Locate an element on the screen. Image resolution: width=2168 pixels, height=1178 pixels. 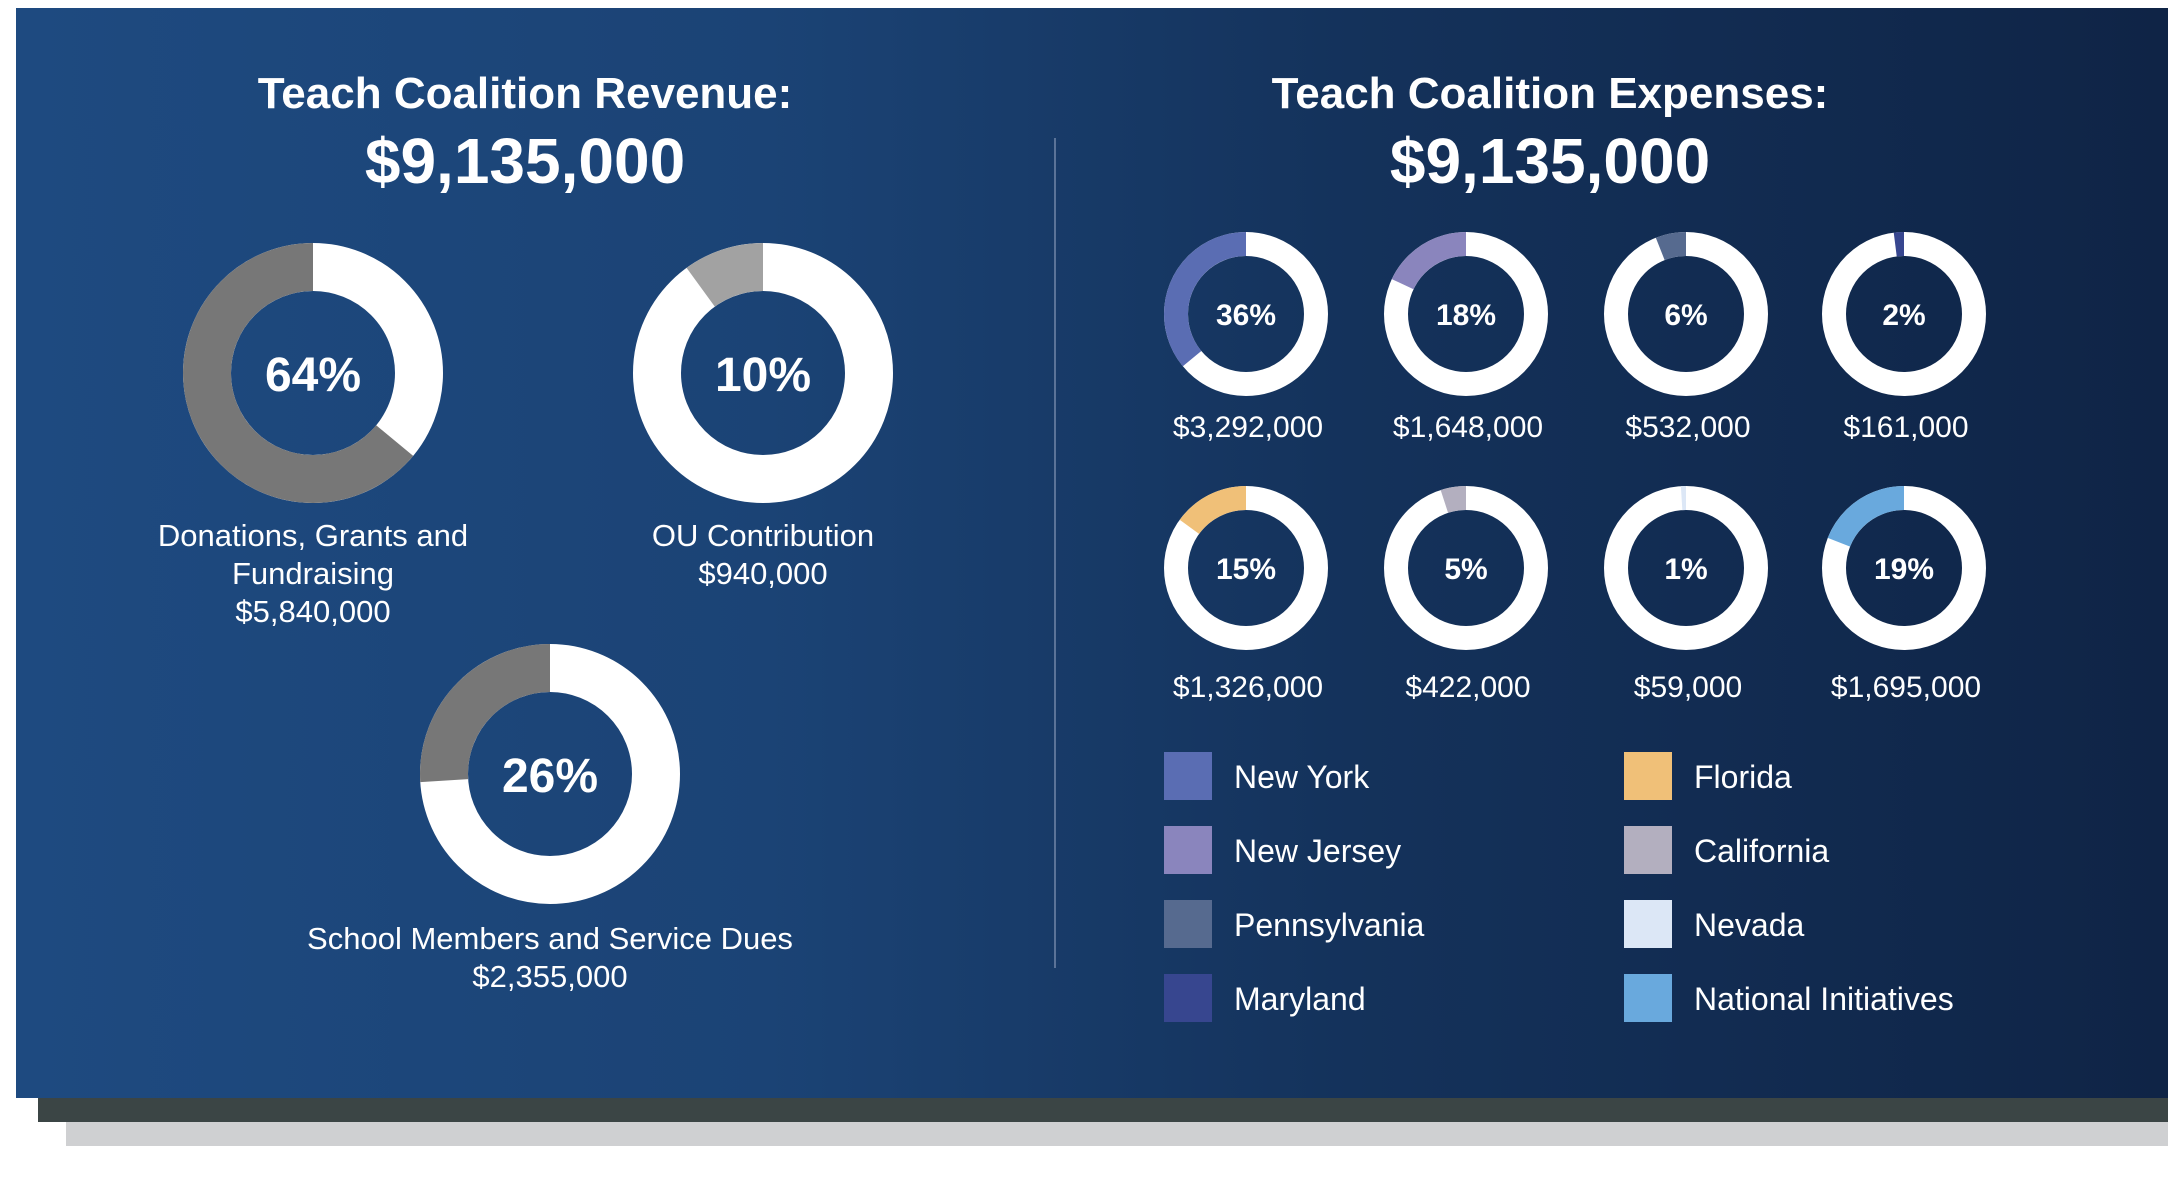
expenses-total: $9,135,000 is located at coordinates (1550, 161).